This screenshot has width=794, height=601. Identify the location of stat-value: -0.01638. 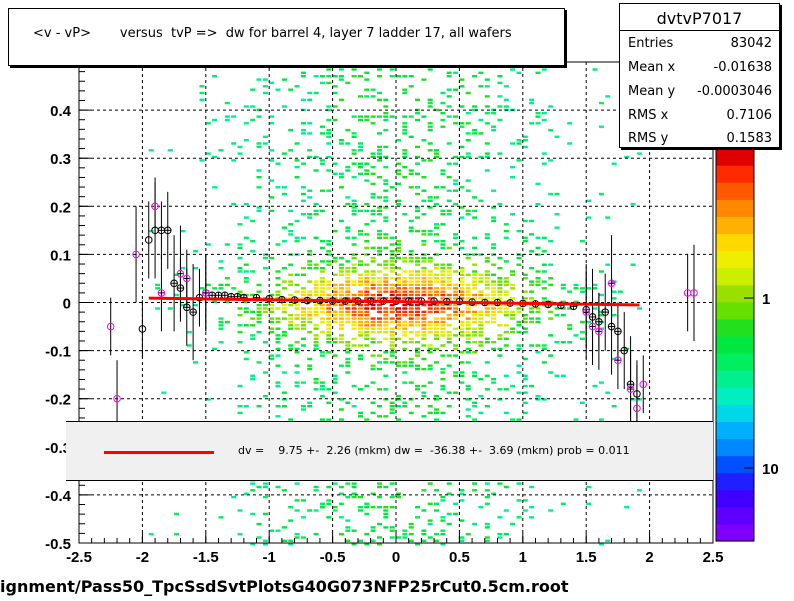
(742, 67).